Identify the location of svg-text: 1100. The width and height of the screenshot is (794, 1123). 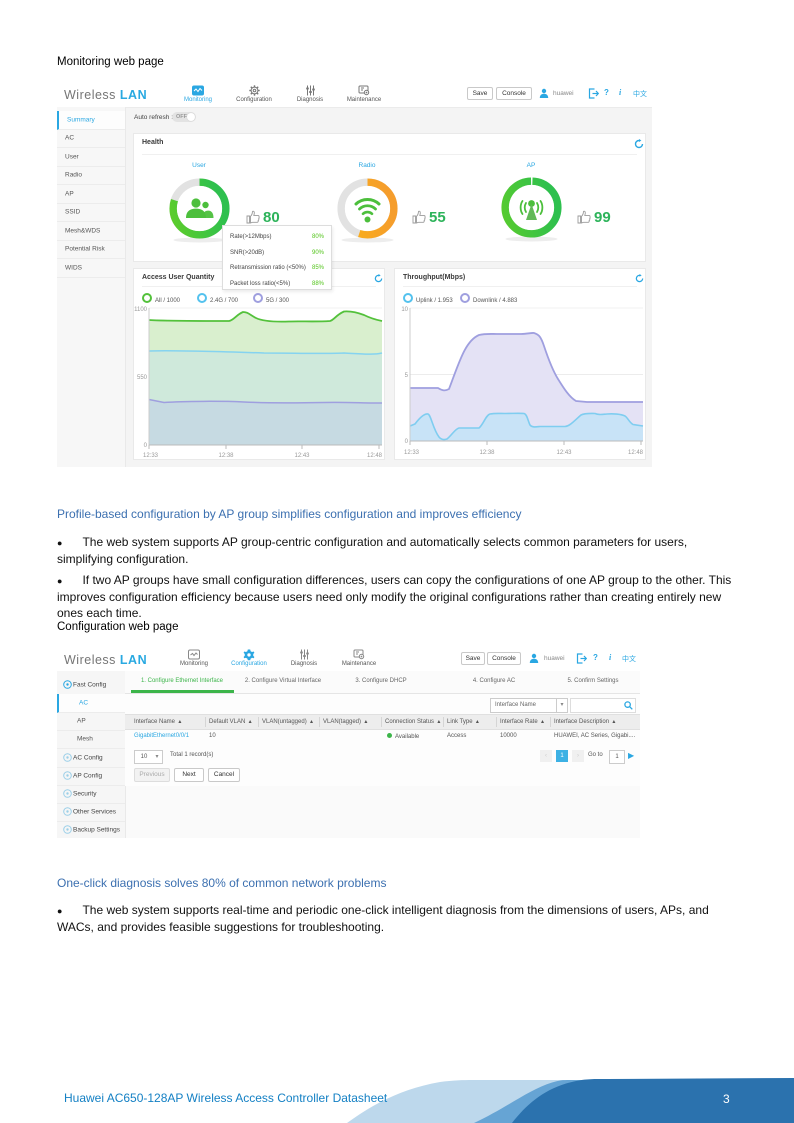
(141, 310).